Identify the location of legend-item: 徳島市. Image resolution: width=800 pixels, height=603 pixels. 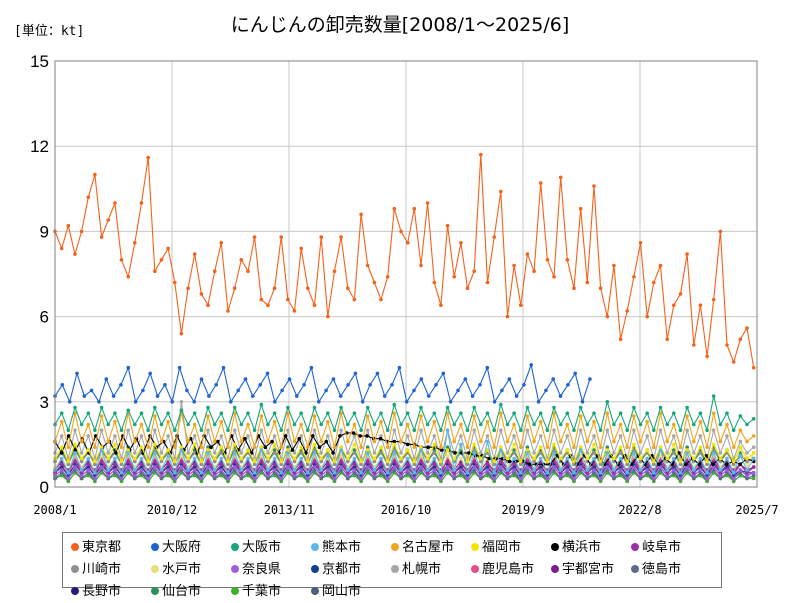
(671, 570).